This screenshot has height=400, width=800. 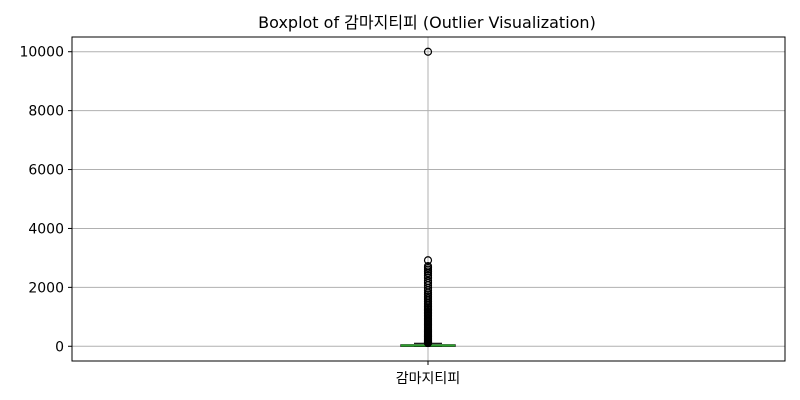 What do you see at coordinates (41, 53) in the screenshot?
I see `y-tick-label: 10000` at bounding box center [41, 53].